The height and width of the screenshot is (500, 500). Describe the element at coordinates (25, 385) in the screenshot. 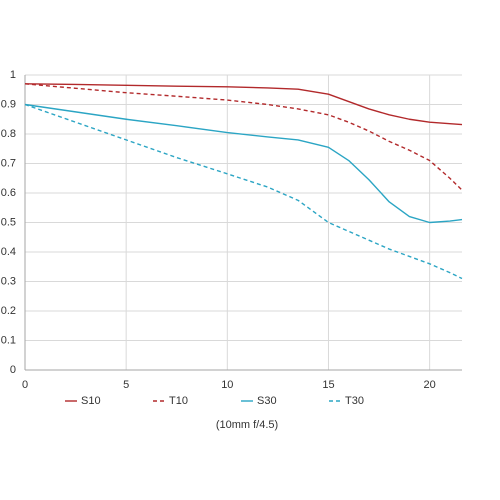

I see `x-tick-label: 0` at that location.